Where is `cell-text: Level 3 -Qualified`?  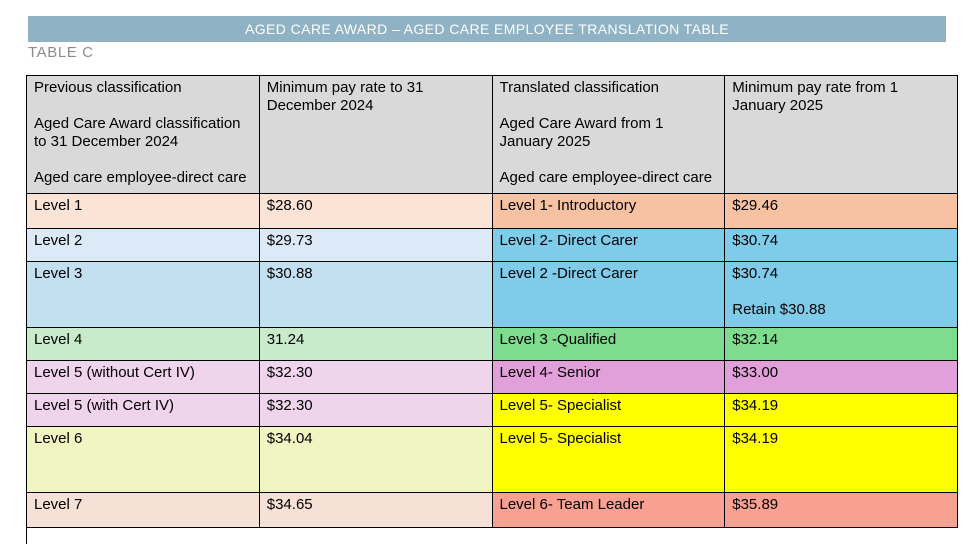
cell-text: Level 3 -Qualified is located at coordinates (558, 339).